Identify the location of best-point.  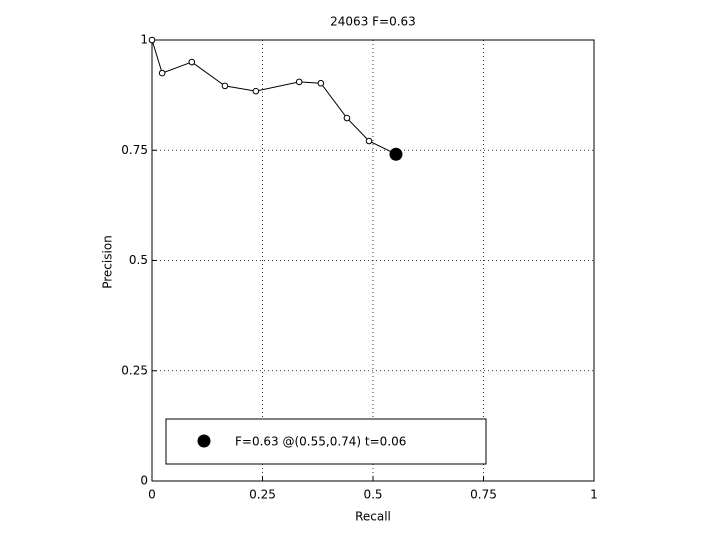
(396, 154).